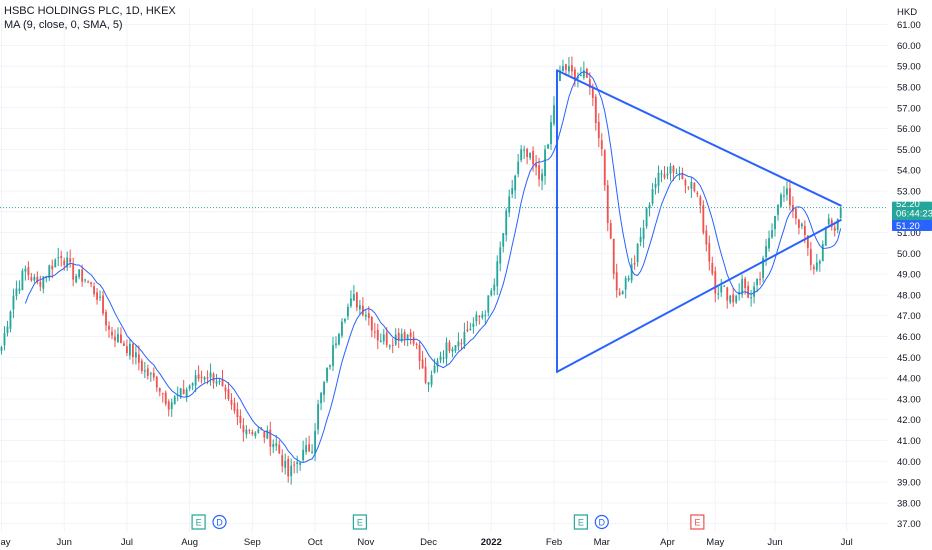 The image size is (932, 550). What do you see at coordinates (698, 138) in the screenshot?
I see `trend-line` at bounding box center [698, 138].